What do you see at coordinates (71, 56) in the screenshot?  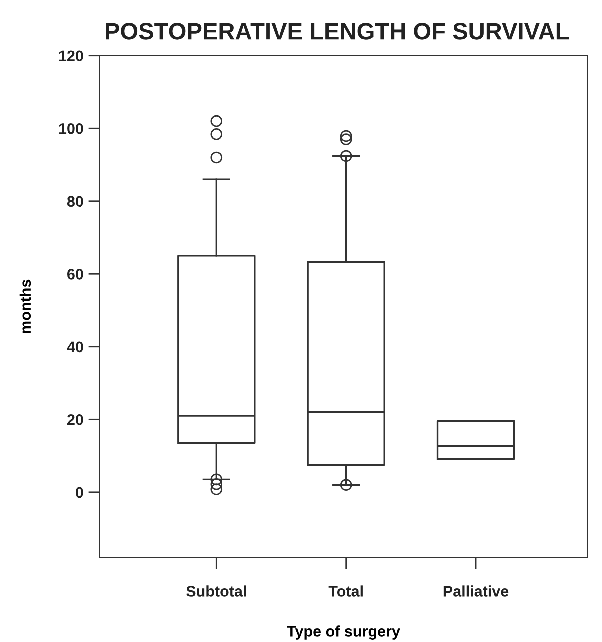 I see `y-tick-label: 120` at bounding box center [71, 56].